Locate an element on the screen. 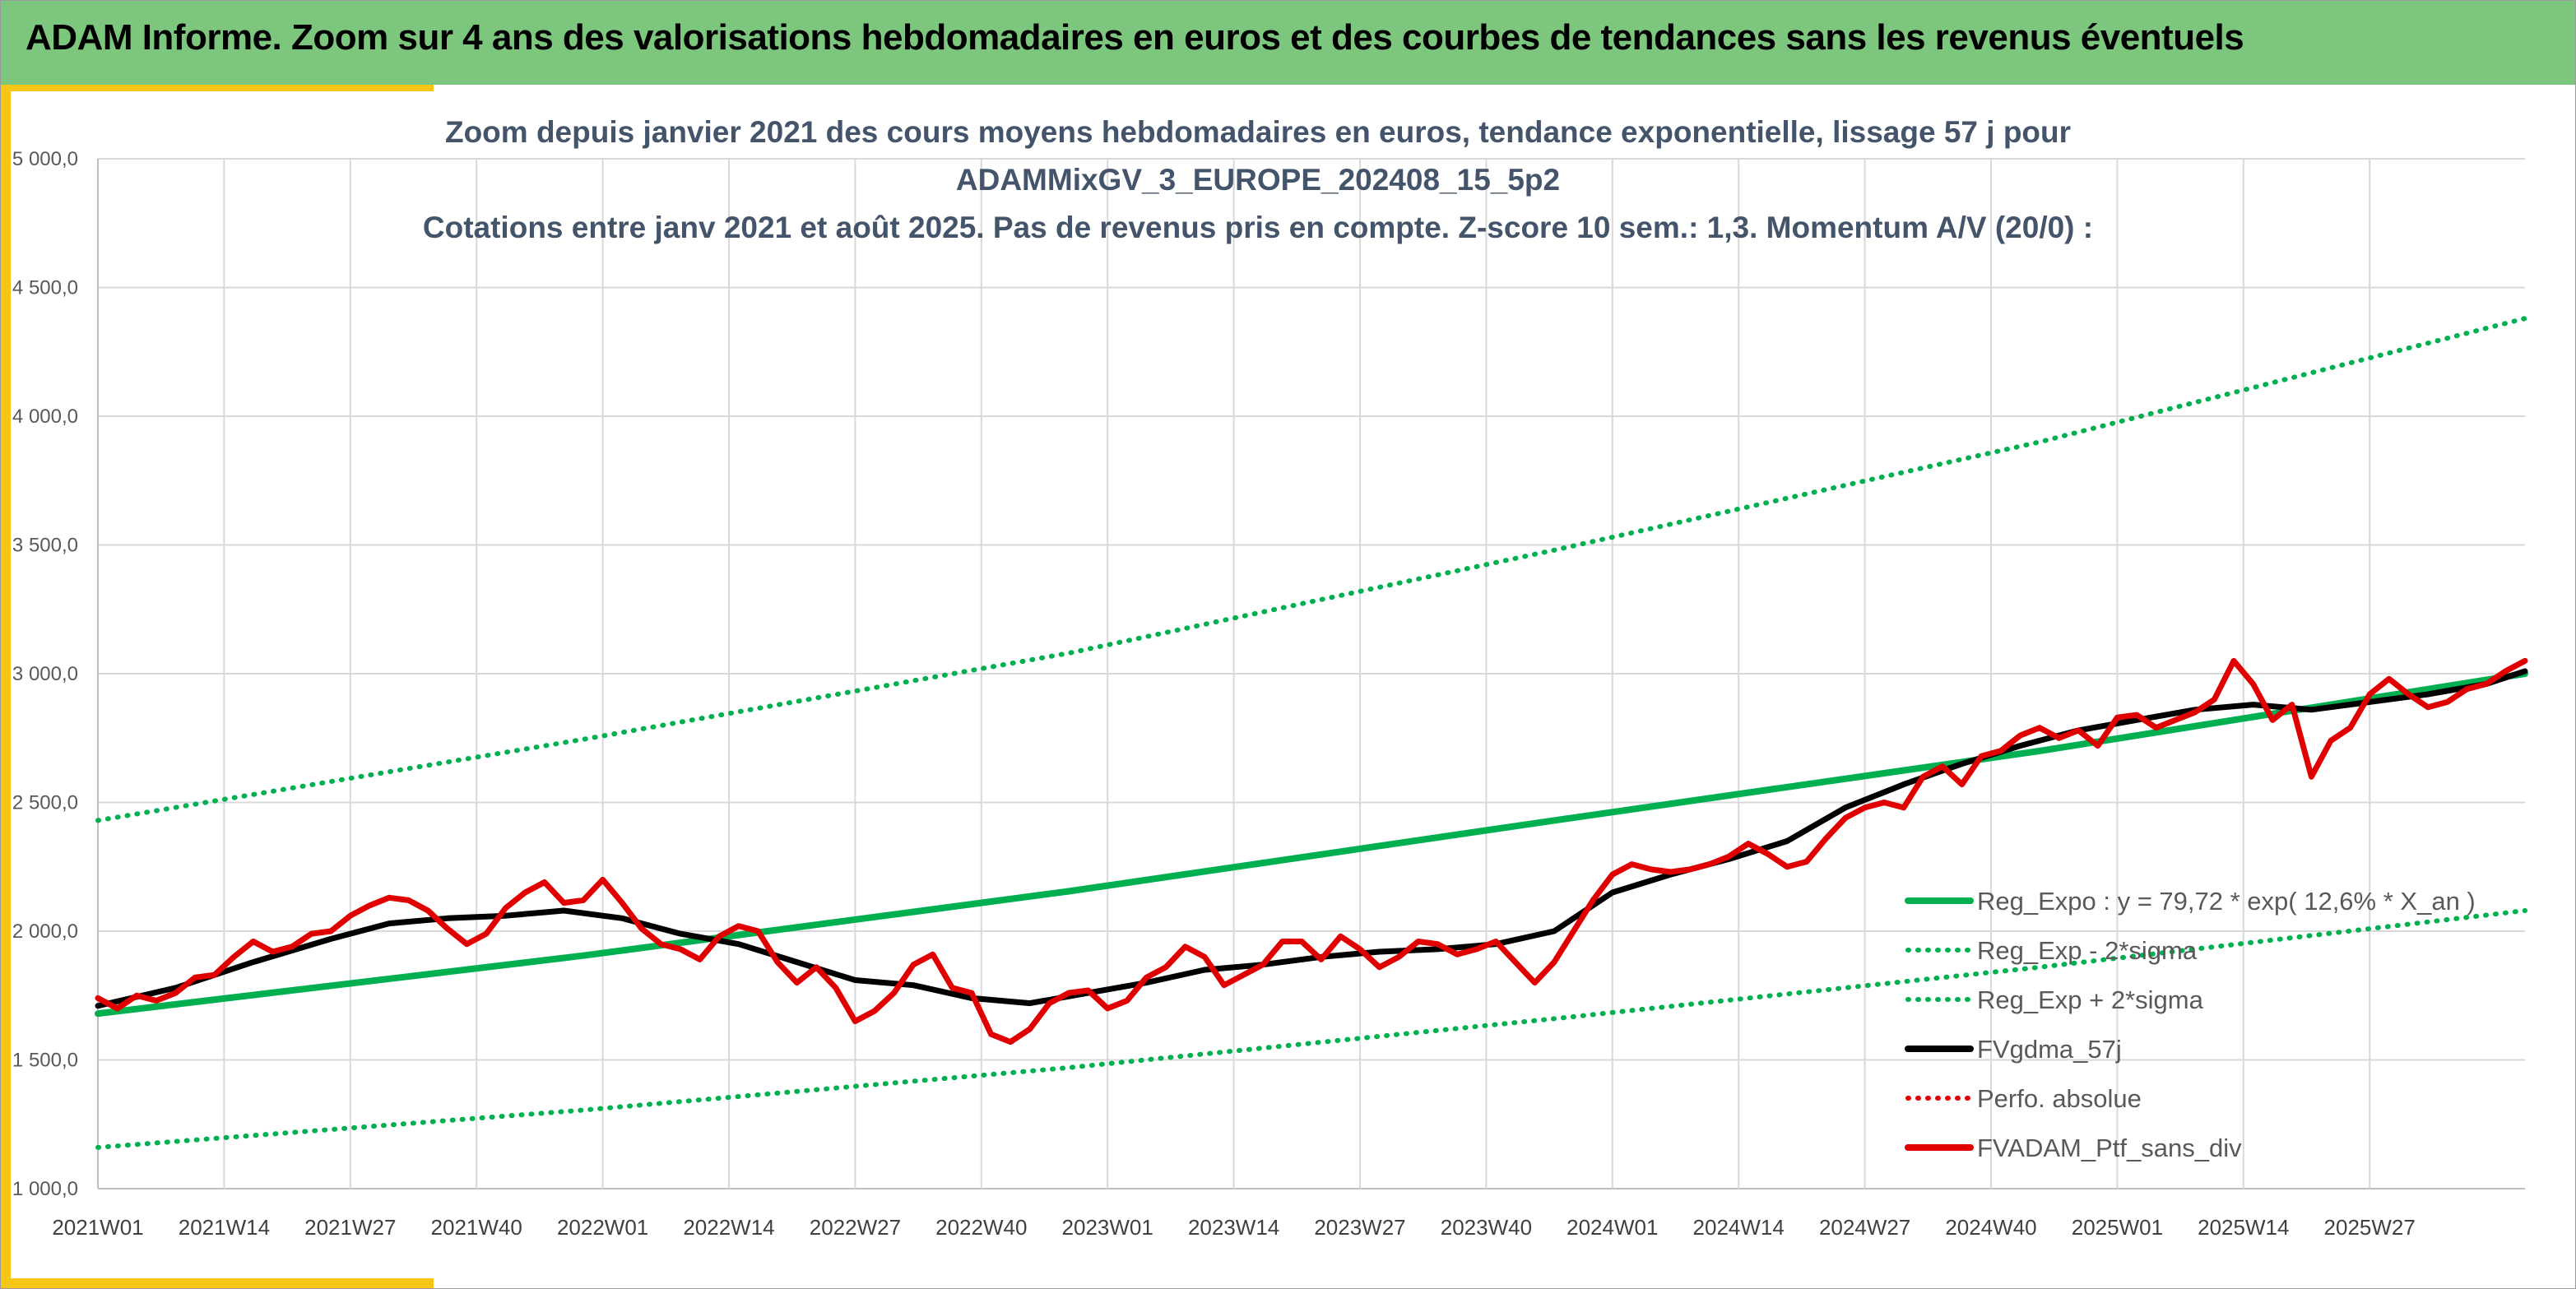  x-tick-label: 2021W27 is located at coordinates (350, 1227).